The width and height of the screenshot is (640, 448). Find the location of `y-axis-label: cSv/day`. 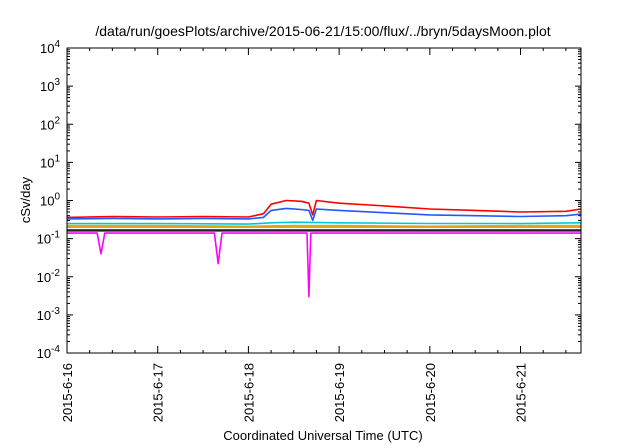

y-axis-label: cSv/day is located at coordinates (25, 199).